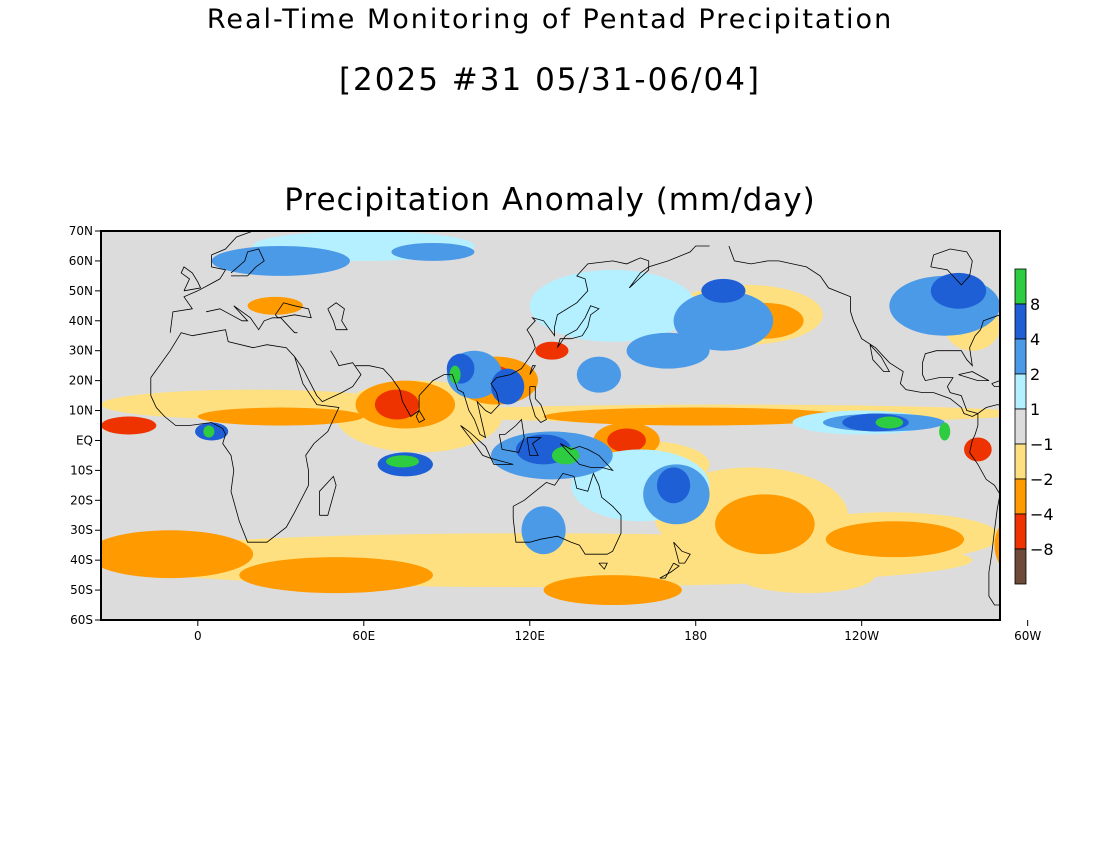 The height and width of the screenshot is (854, 1100). Describe the element at coordinates (81, 321) in the screenshot. I see `lat-tick-label: 40N` at that location.